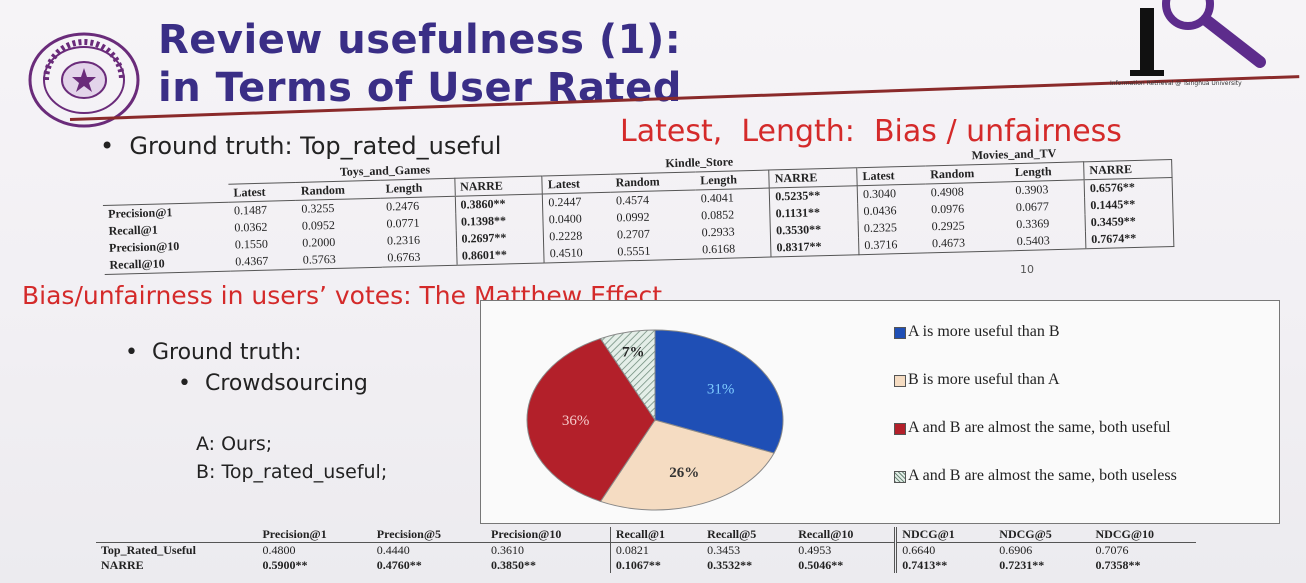 Image resolution: width=1306 pixels, height=583 pixels. Describe the element at coordinates (871, 131) in the screenshot. I see `bias-note: Latest, Length: Bias / unfairness` at that location.